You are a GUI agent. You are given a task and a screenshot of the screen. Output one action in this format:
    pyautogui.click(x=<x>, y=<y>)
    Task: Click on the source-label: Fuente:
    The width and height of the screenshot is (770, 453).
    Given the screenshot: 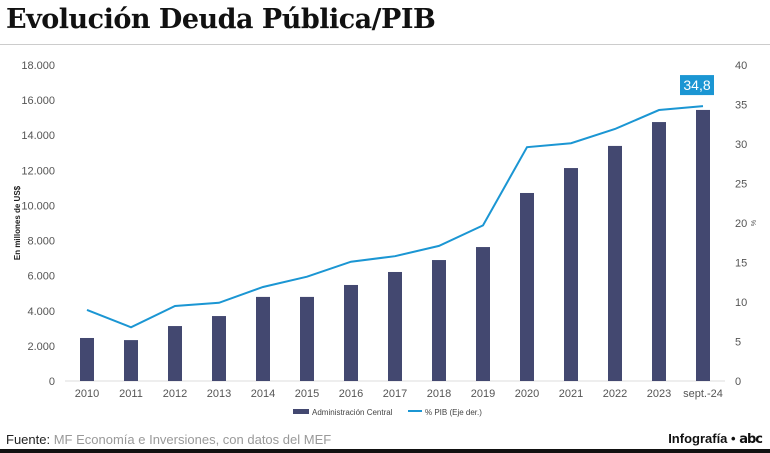 What is the action you would take?
    pyautogui.click(x=28, y=439)
    